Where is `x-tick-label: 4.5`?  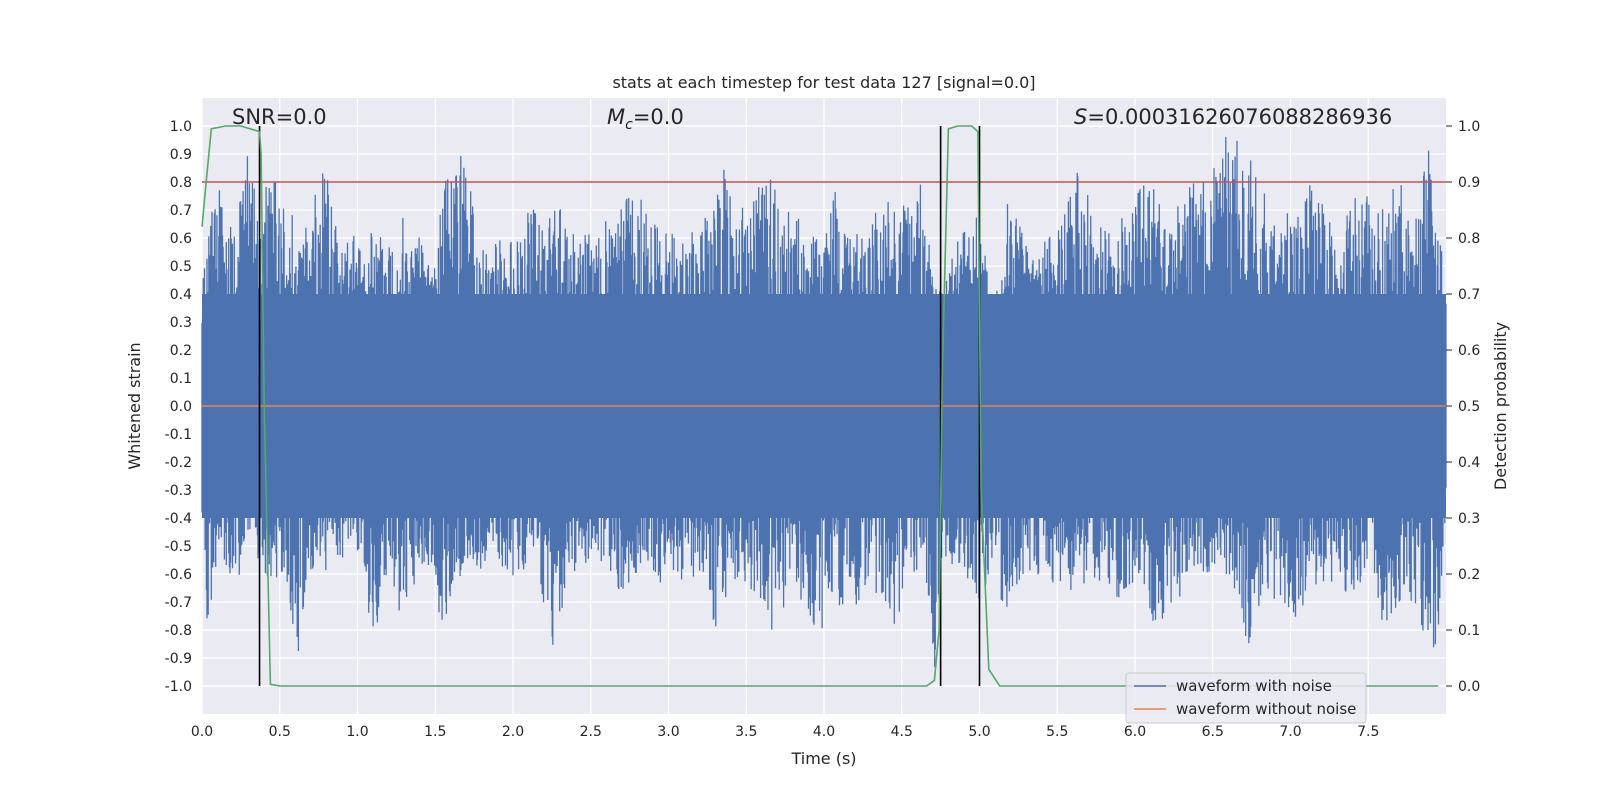 x-tick-label: 4.5 is located at coordinates (902, 732).